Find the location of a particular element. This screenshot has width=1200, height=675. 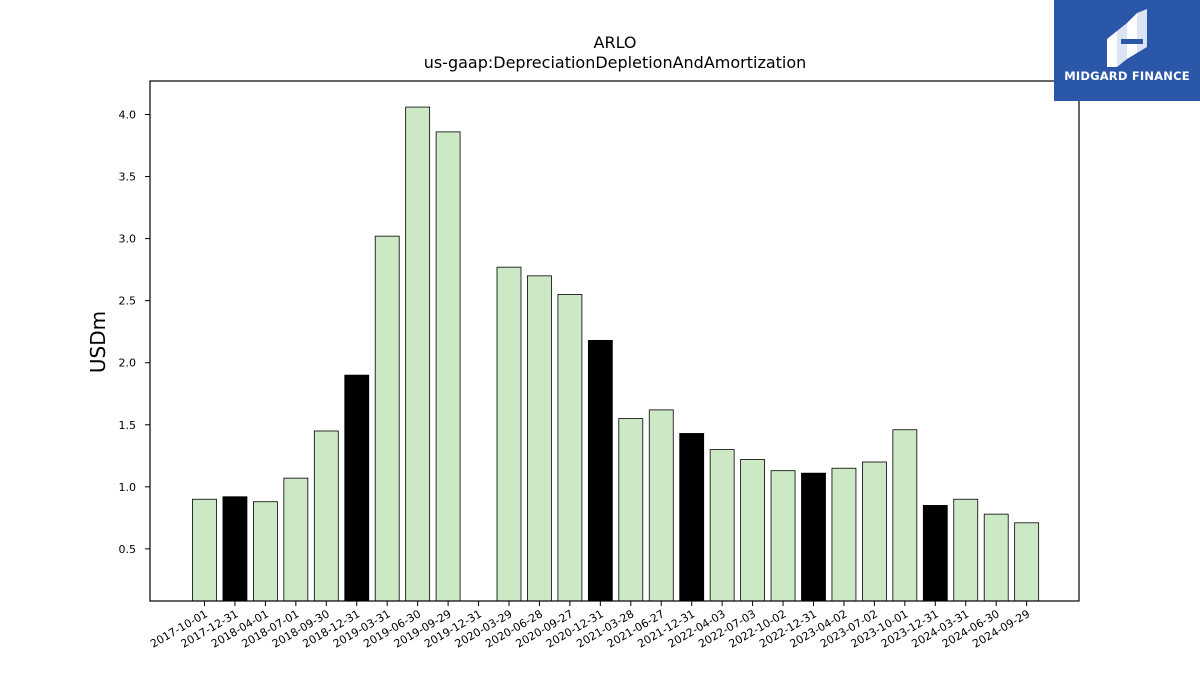

y-tick-label: 2.5 is located at coordinates (128, 301).